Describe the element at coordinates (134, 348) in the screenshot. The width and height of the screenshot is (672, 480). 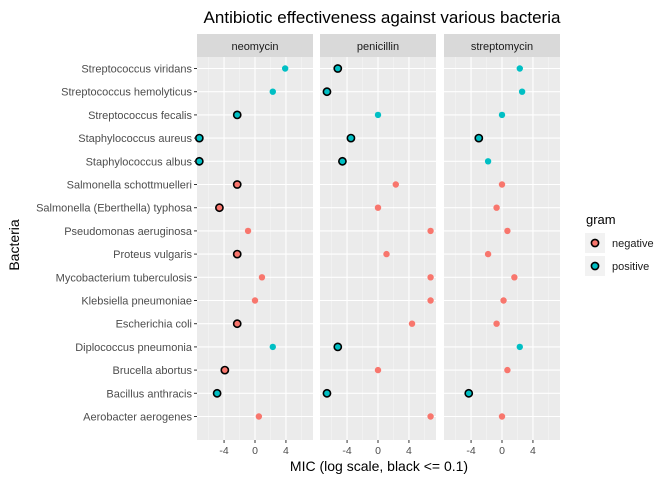
I see `y-tick-label: Diplococcus pneumonia` at that location.